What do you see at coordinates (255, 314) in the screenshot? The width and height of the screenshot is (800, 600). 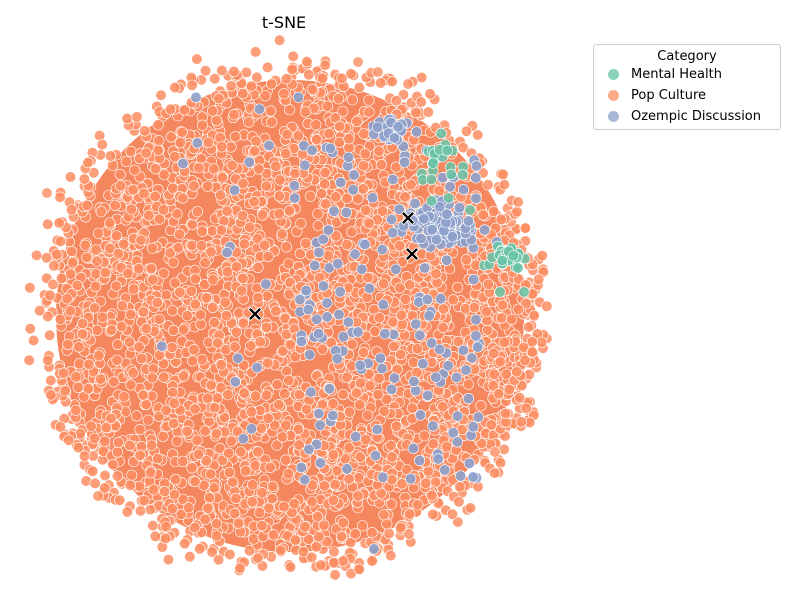 I see `centroid-x-marker` at bounding box center [255, 314].